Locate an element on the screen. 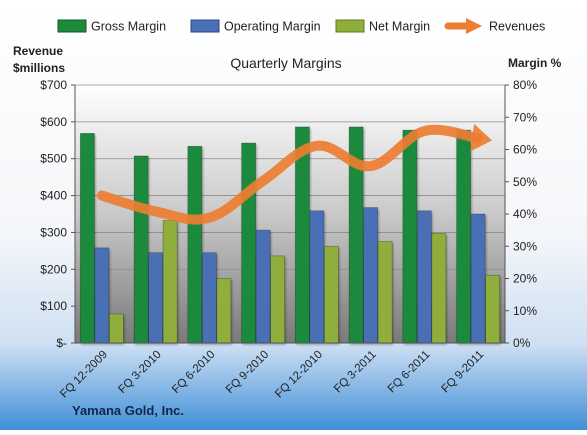 The image size is (587, 435). legend-item-net-margin: Net Margin is located at coordinates (382, 26).